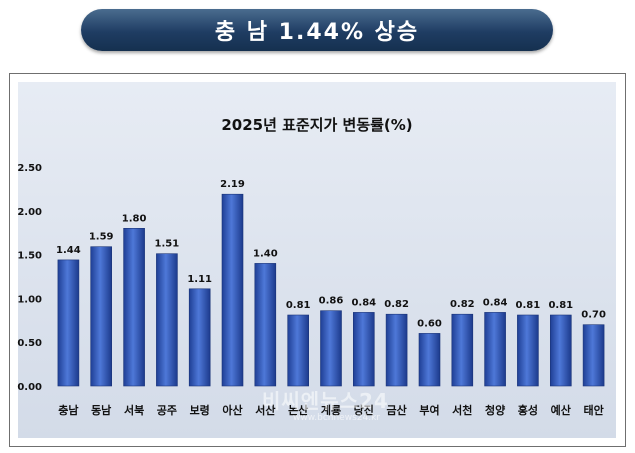 The height and width of the screenshot is (453, 635). What do you see at coordinates (331, 348) in the screenshot?
I see `bar-계룡` at bounding box center [331, 348].